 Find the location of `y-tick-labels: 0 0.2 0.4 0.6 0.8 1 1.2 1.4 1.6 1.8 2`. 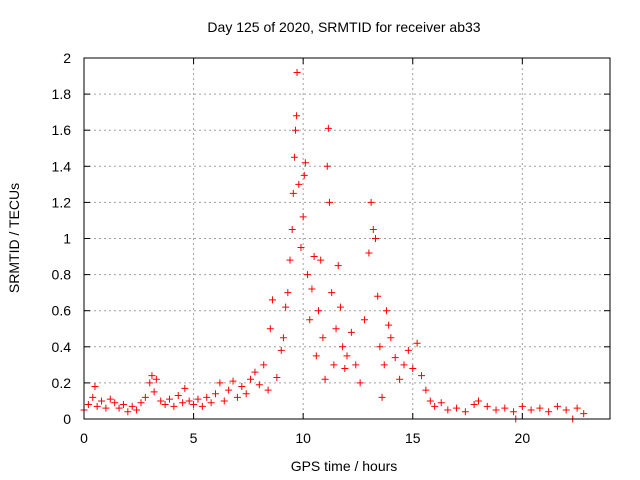

y-tick-labels: 0 0.2 0.4 0.6 0.8 1 1.2 1.4 1.6 1.8 2 is located at coordinates (62, 238).